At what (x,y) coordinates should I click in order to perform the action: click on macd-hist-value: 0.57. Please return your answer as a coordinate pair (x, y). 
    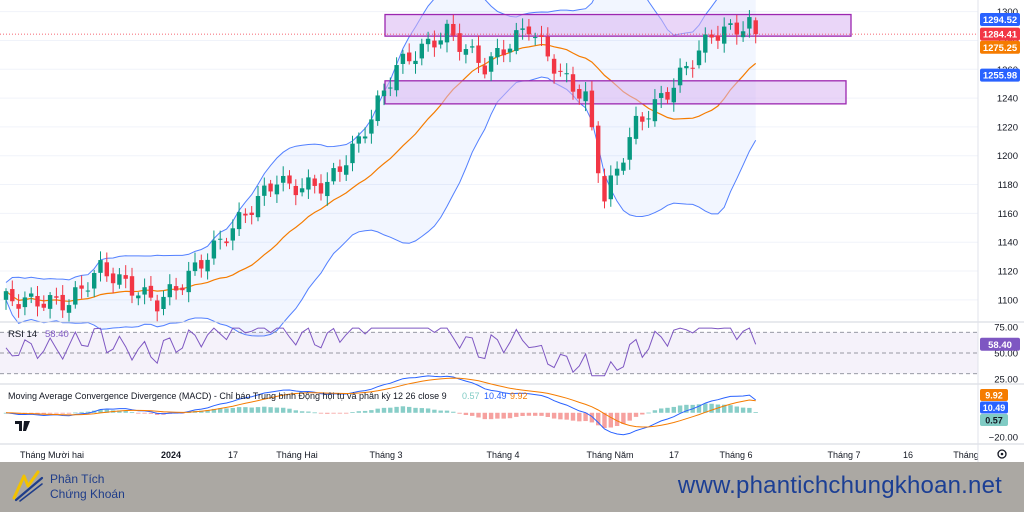
    Looking at the image, I should click on (471, 396).